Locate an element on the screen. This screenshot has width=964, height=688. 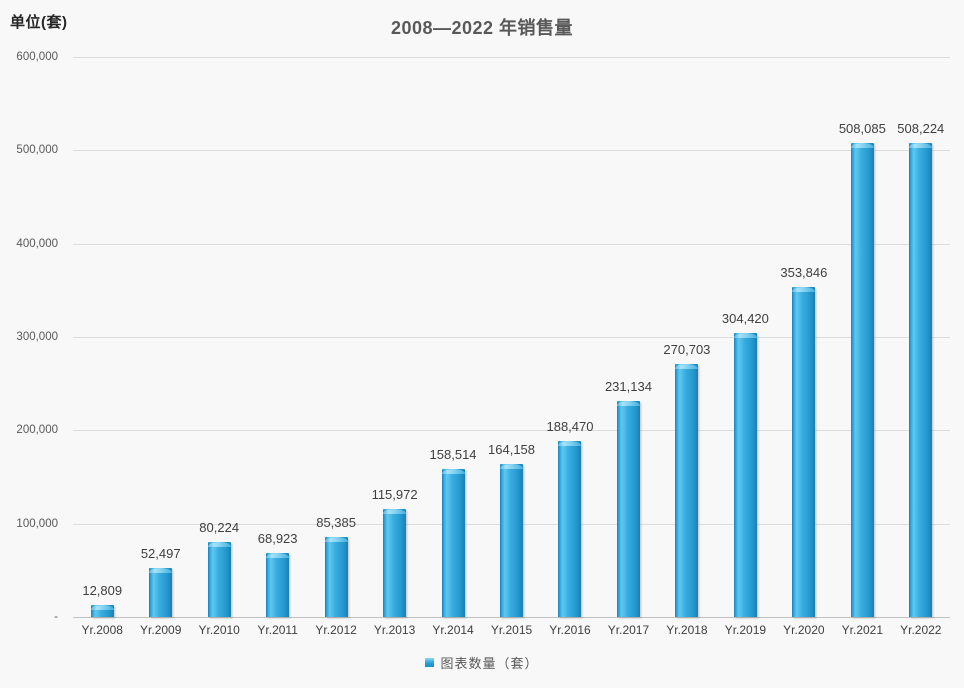
x-axis-label: Yr.2010 is located at coordinates (219, 630).